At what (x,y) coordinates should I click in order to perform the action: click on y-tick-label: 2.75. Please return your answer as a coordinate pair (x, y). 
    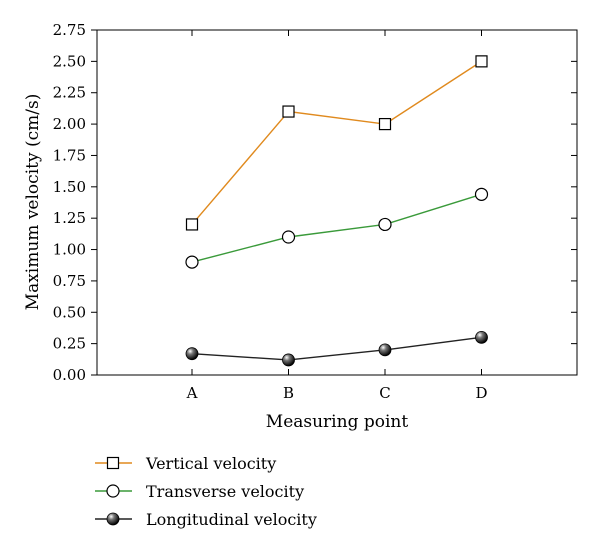
    Looking at the image, I should click on (69, 30).